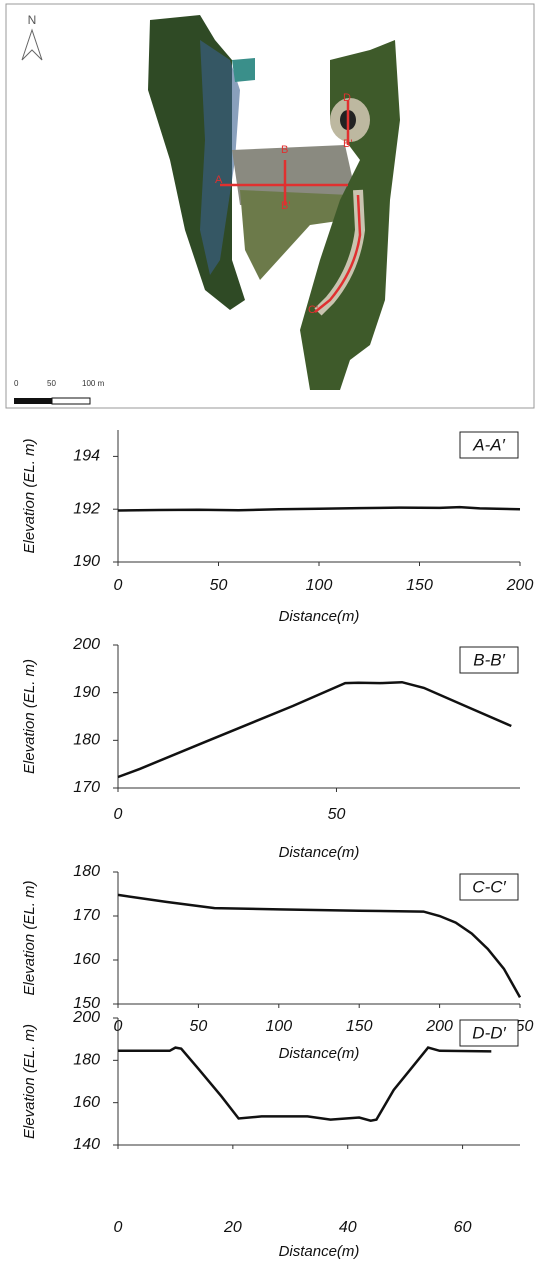 Image resolution: width=537 pixels, height=1273 pixels. I want to click on map-label: D, so click(347, 98).